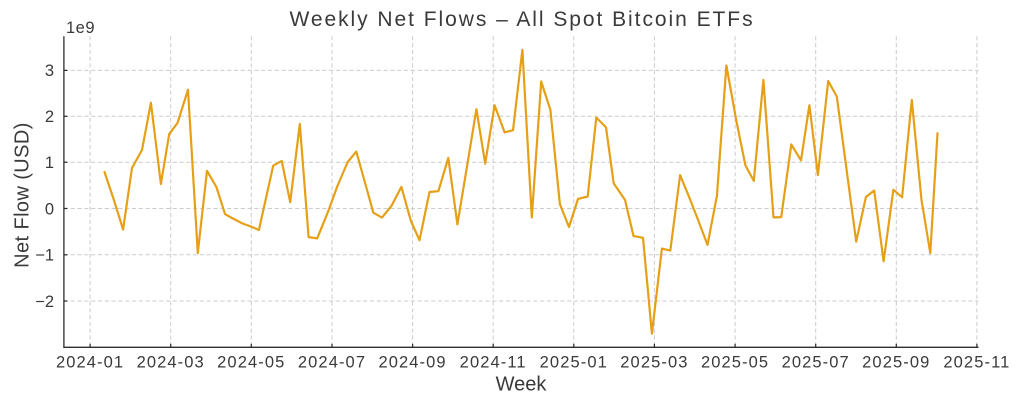 This screenshot has height=404, width=1024. Describe the element at coordinates (976, 363) in the screenshot. I see `svg-text: 2025-11` at that location.